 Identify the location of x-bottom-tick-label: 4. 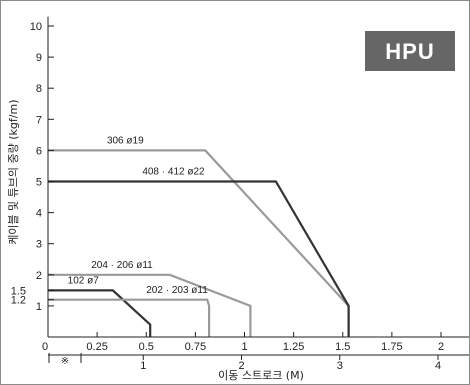
(438, 366).